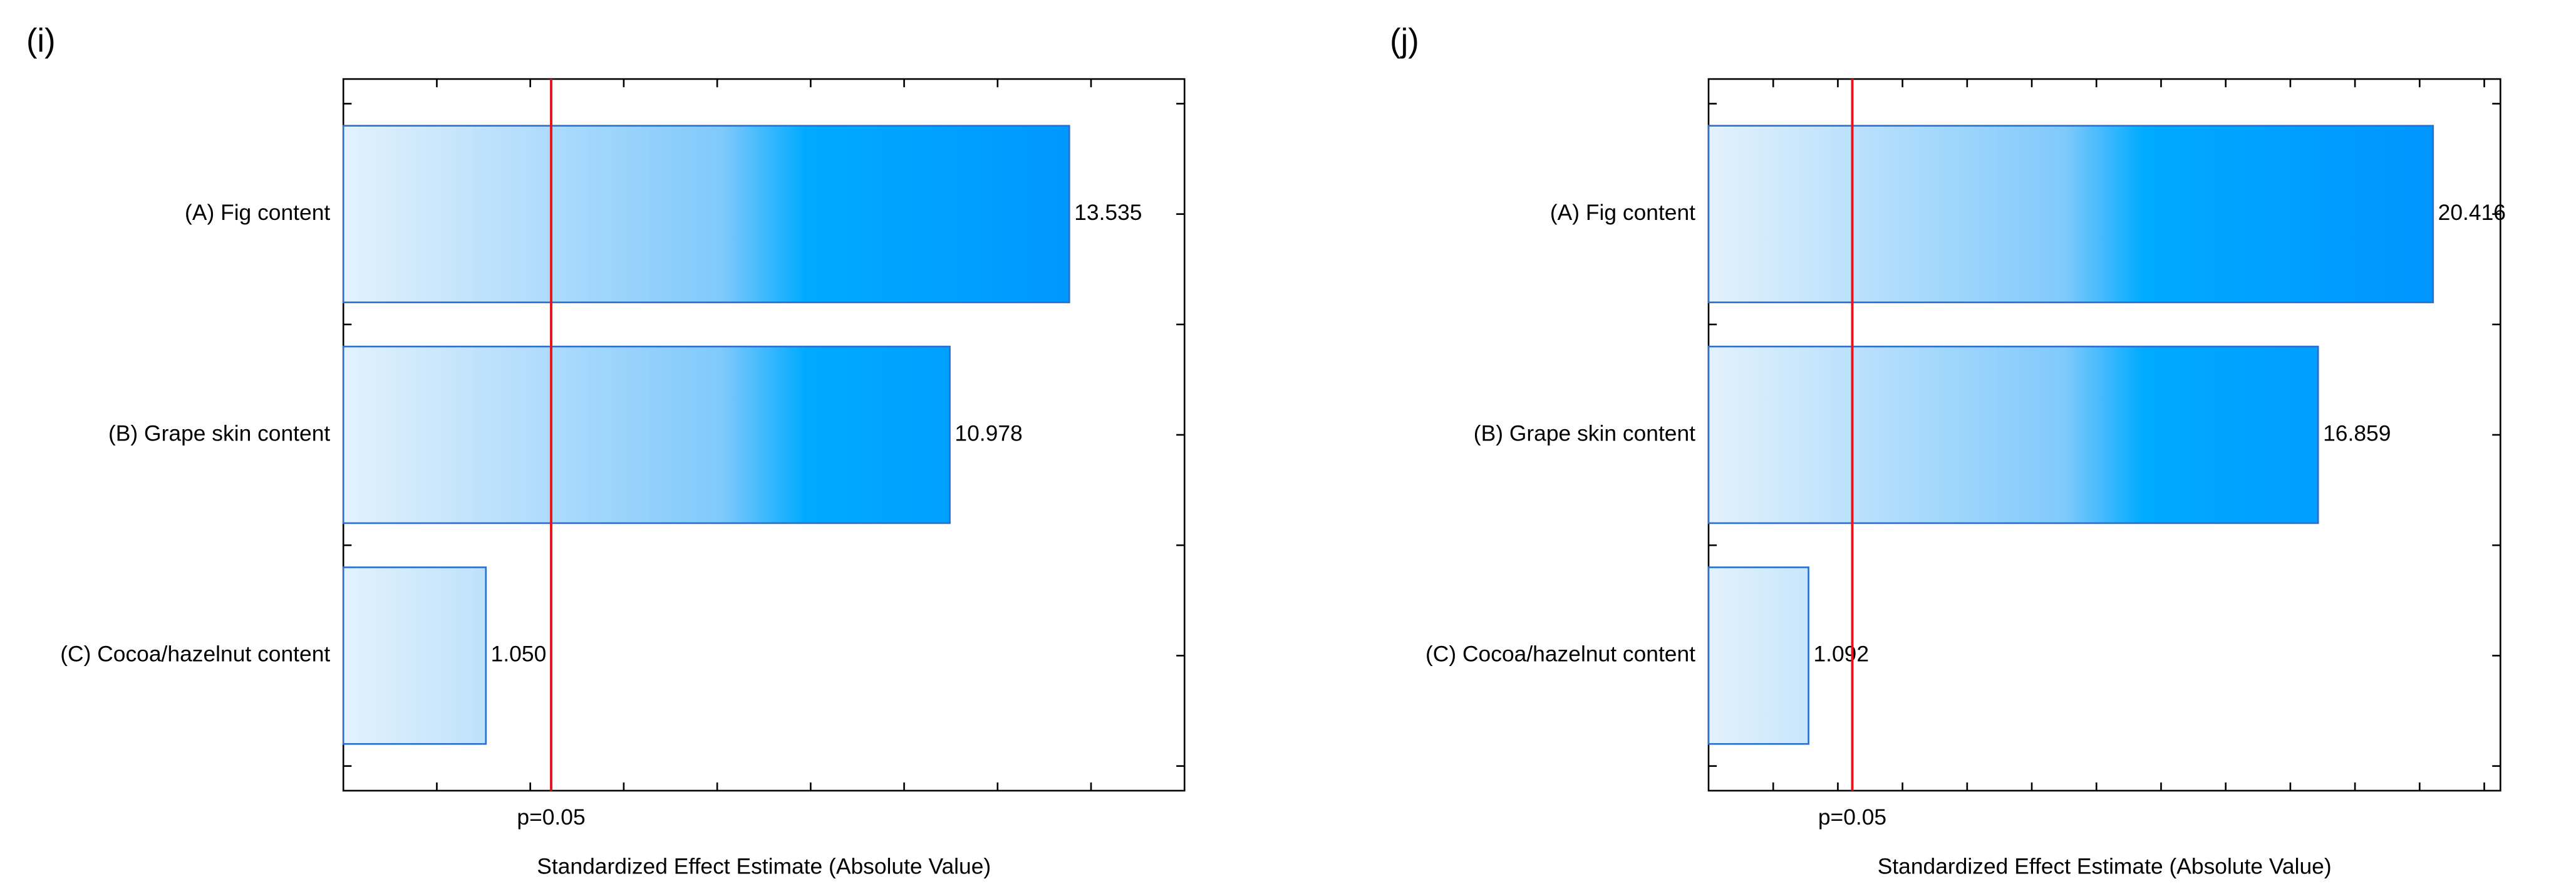  Describe the element at coordinates (1405, 41) in the screenshot. I see `panel-label: (j)` at that location.